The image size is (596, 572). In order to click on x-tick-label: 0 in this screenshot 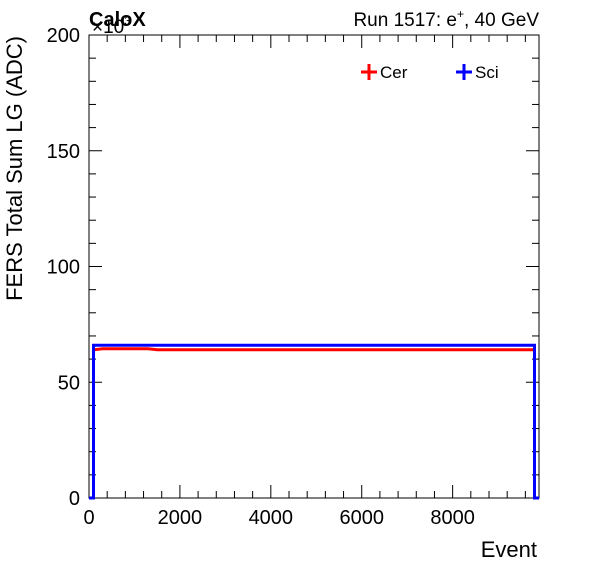, I will do `click(88, 518)`.